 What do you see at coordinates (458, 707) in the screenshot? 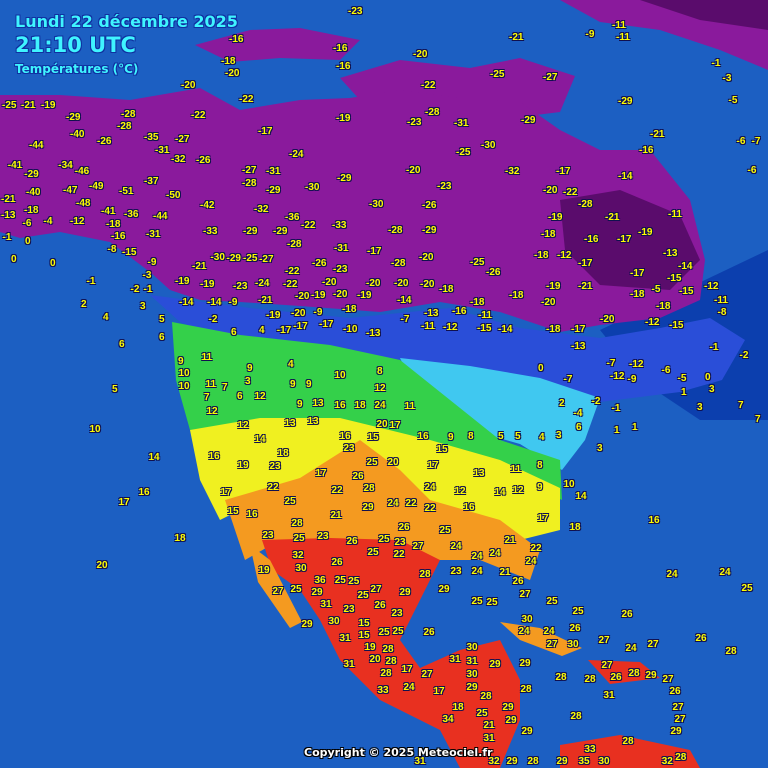
I see `temperature-label: 18` at bounding box center [458, 707].